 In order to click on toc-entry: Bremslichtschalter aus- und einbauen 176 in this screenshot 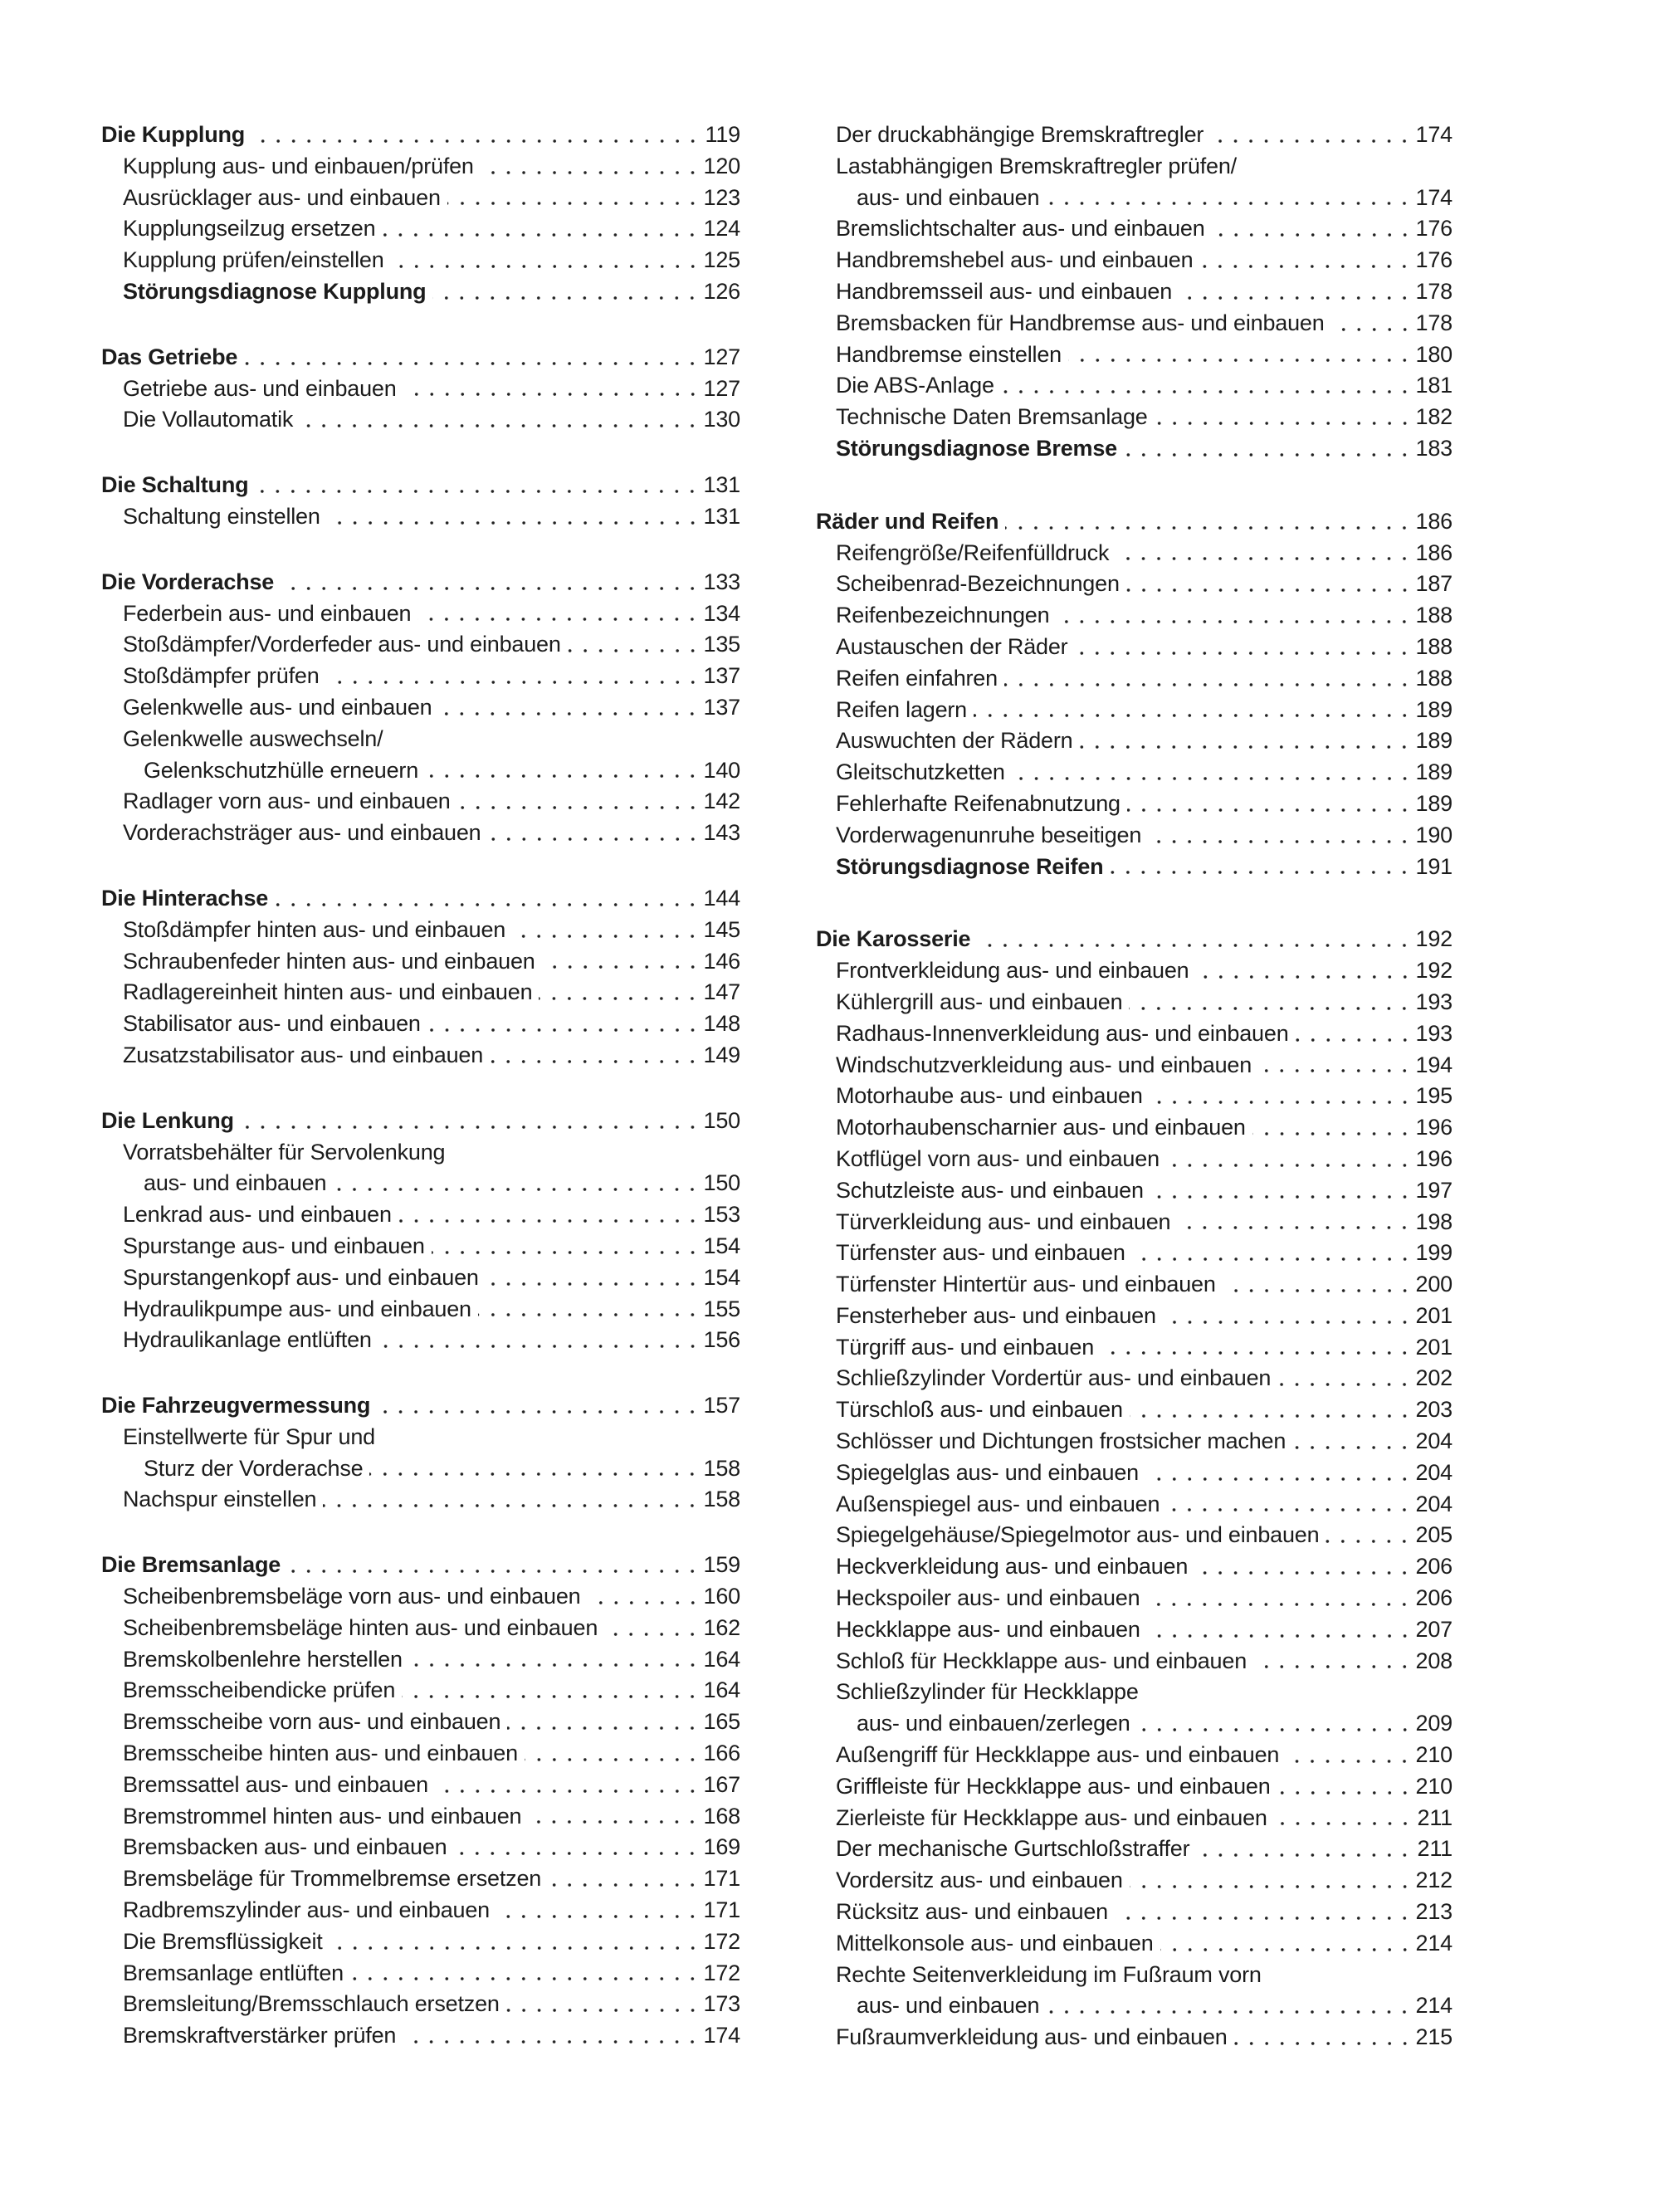, I will do `click(1134, 229)`.